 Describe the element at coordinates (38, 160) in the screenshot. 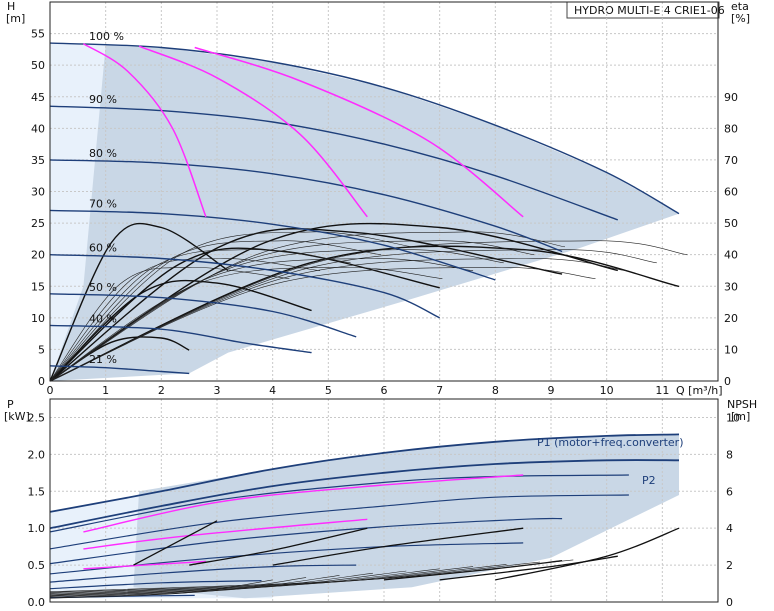

I see `y-tick-label: 35` at that location.